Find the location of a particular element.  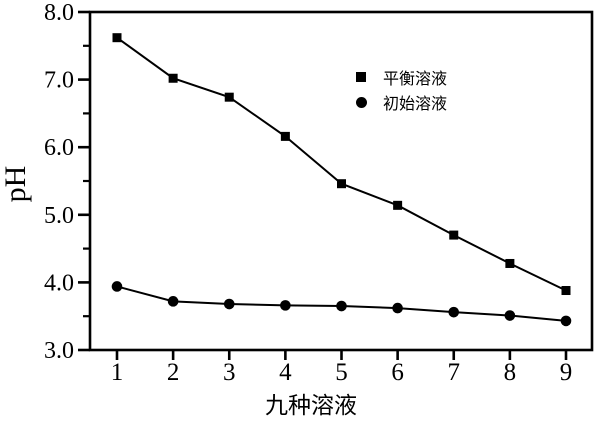

y-tick-label: 5.0 is located at coordinates (59, 216).